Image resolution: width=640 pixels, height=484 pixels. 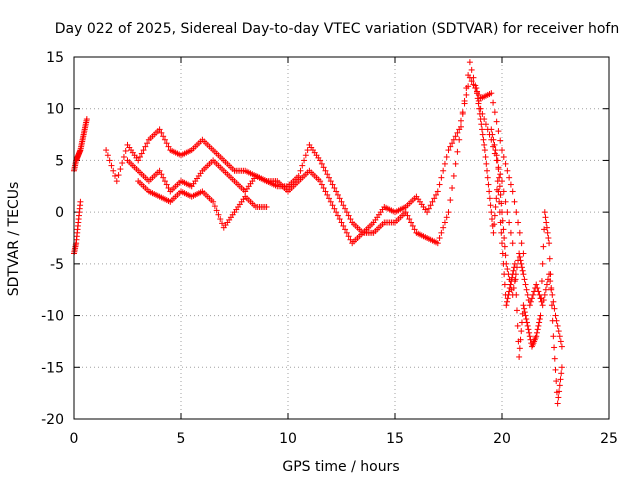 What do you see at coordinates (74, 439) in the screenshot?
I see `x-tick-label: 0` at bounding box center [74, 439].